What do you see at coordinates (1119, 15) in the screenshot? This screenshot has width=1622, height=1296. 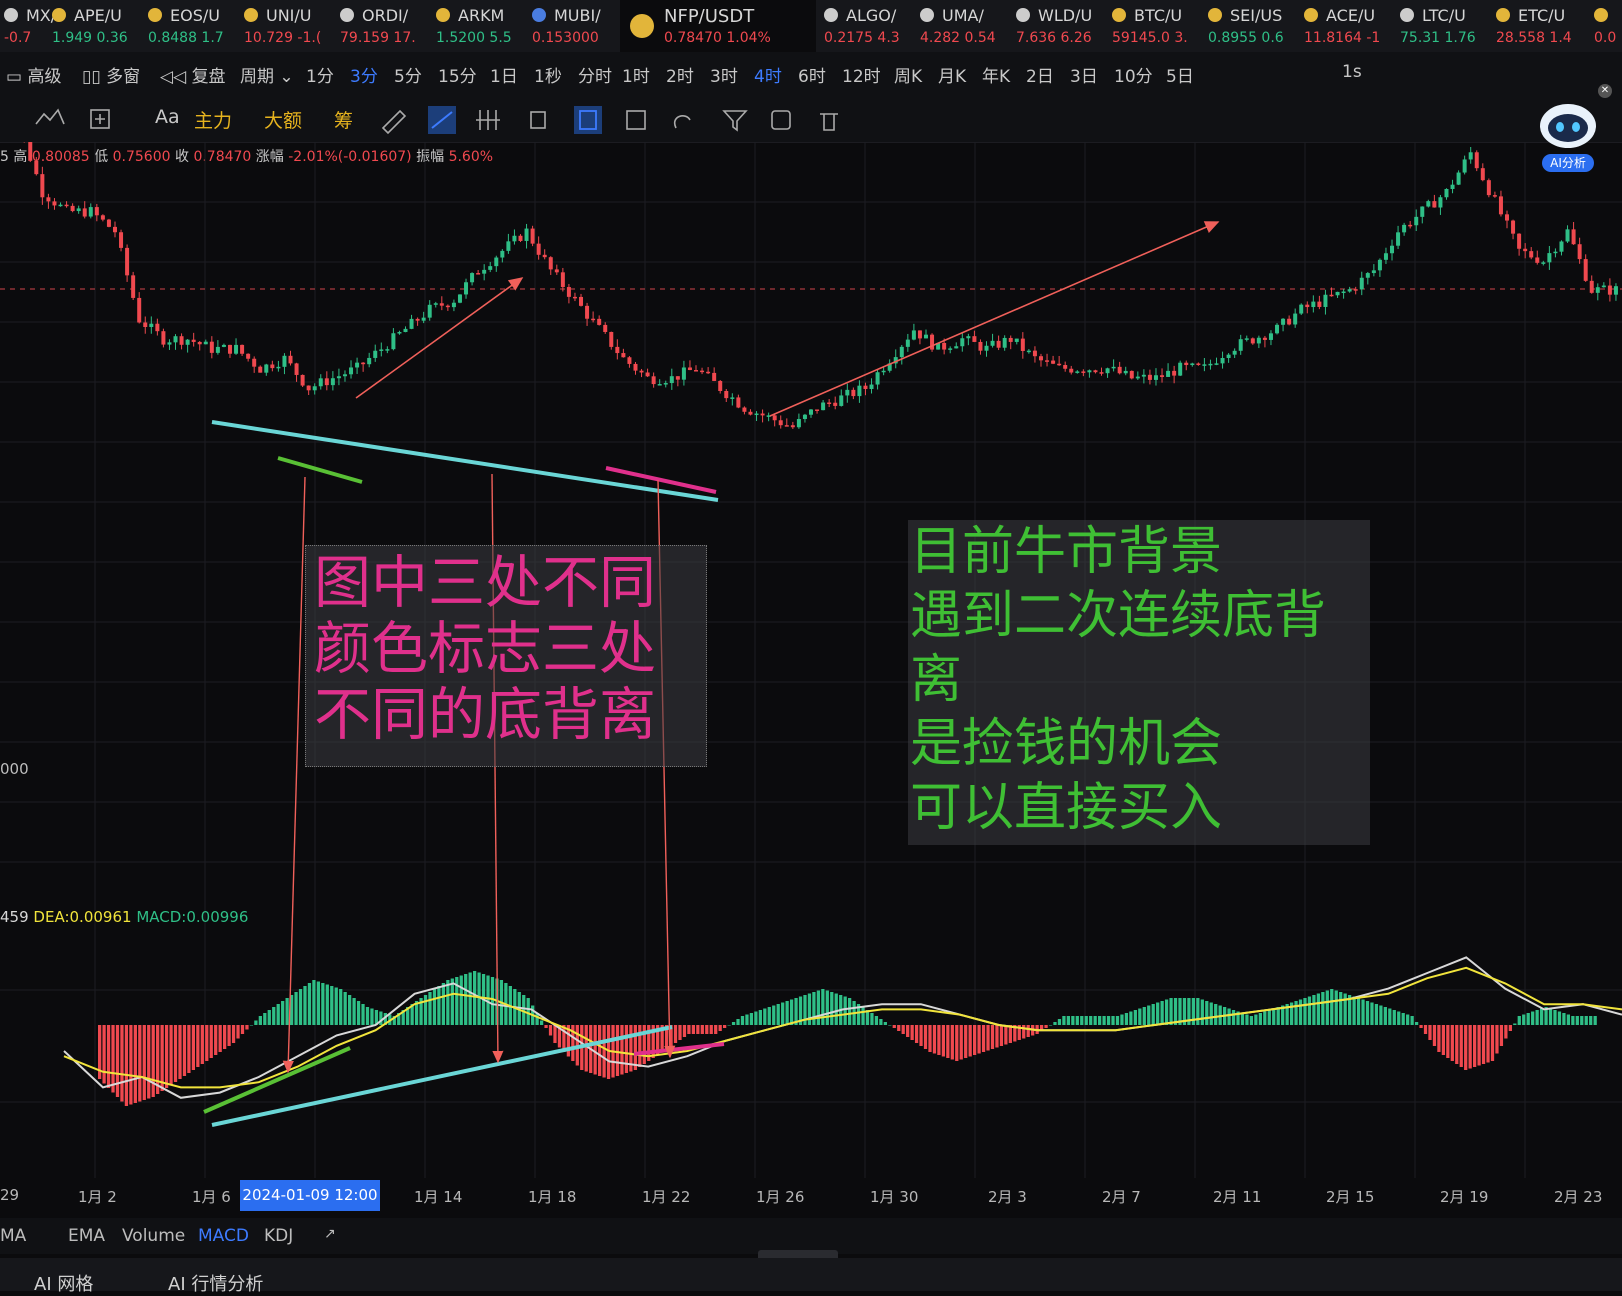 I see `coin-icon` at bounding box center [1119, 15].